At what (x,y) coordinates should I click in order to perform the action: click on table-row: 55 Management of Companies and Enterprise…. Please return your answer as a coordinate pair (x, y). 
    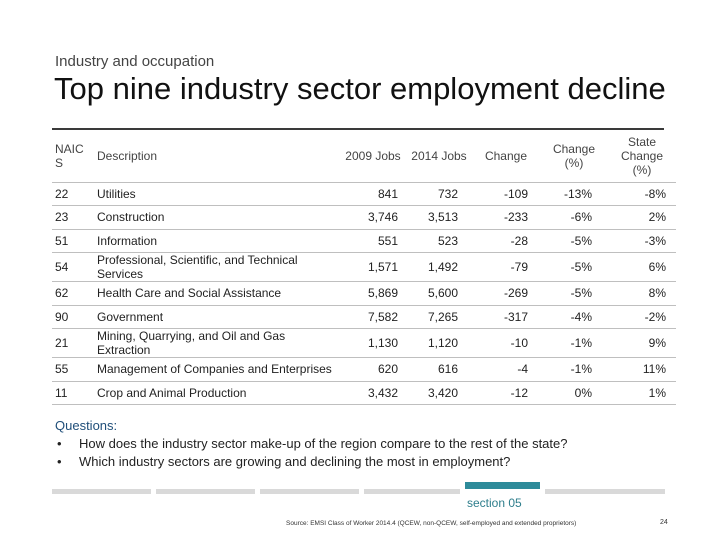
    Looking at the image, I should click on (364, 369).